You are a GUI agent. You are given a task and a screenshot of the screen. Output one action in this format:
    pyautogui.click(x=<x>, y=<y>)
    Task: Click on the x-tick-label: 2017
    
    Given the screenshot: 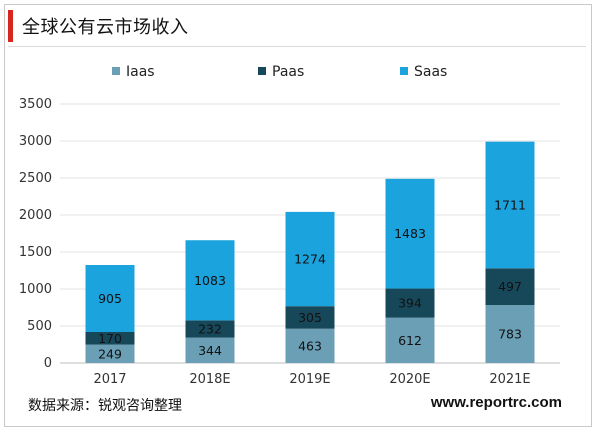 What is the action you would take?
    pyautogui.click(x=109, y=379)
    